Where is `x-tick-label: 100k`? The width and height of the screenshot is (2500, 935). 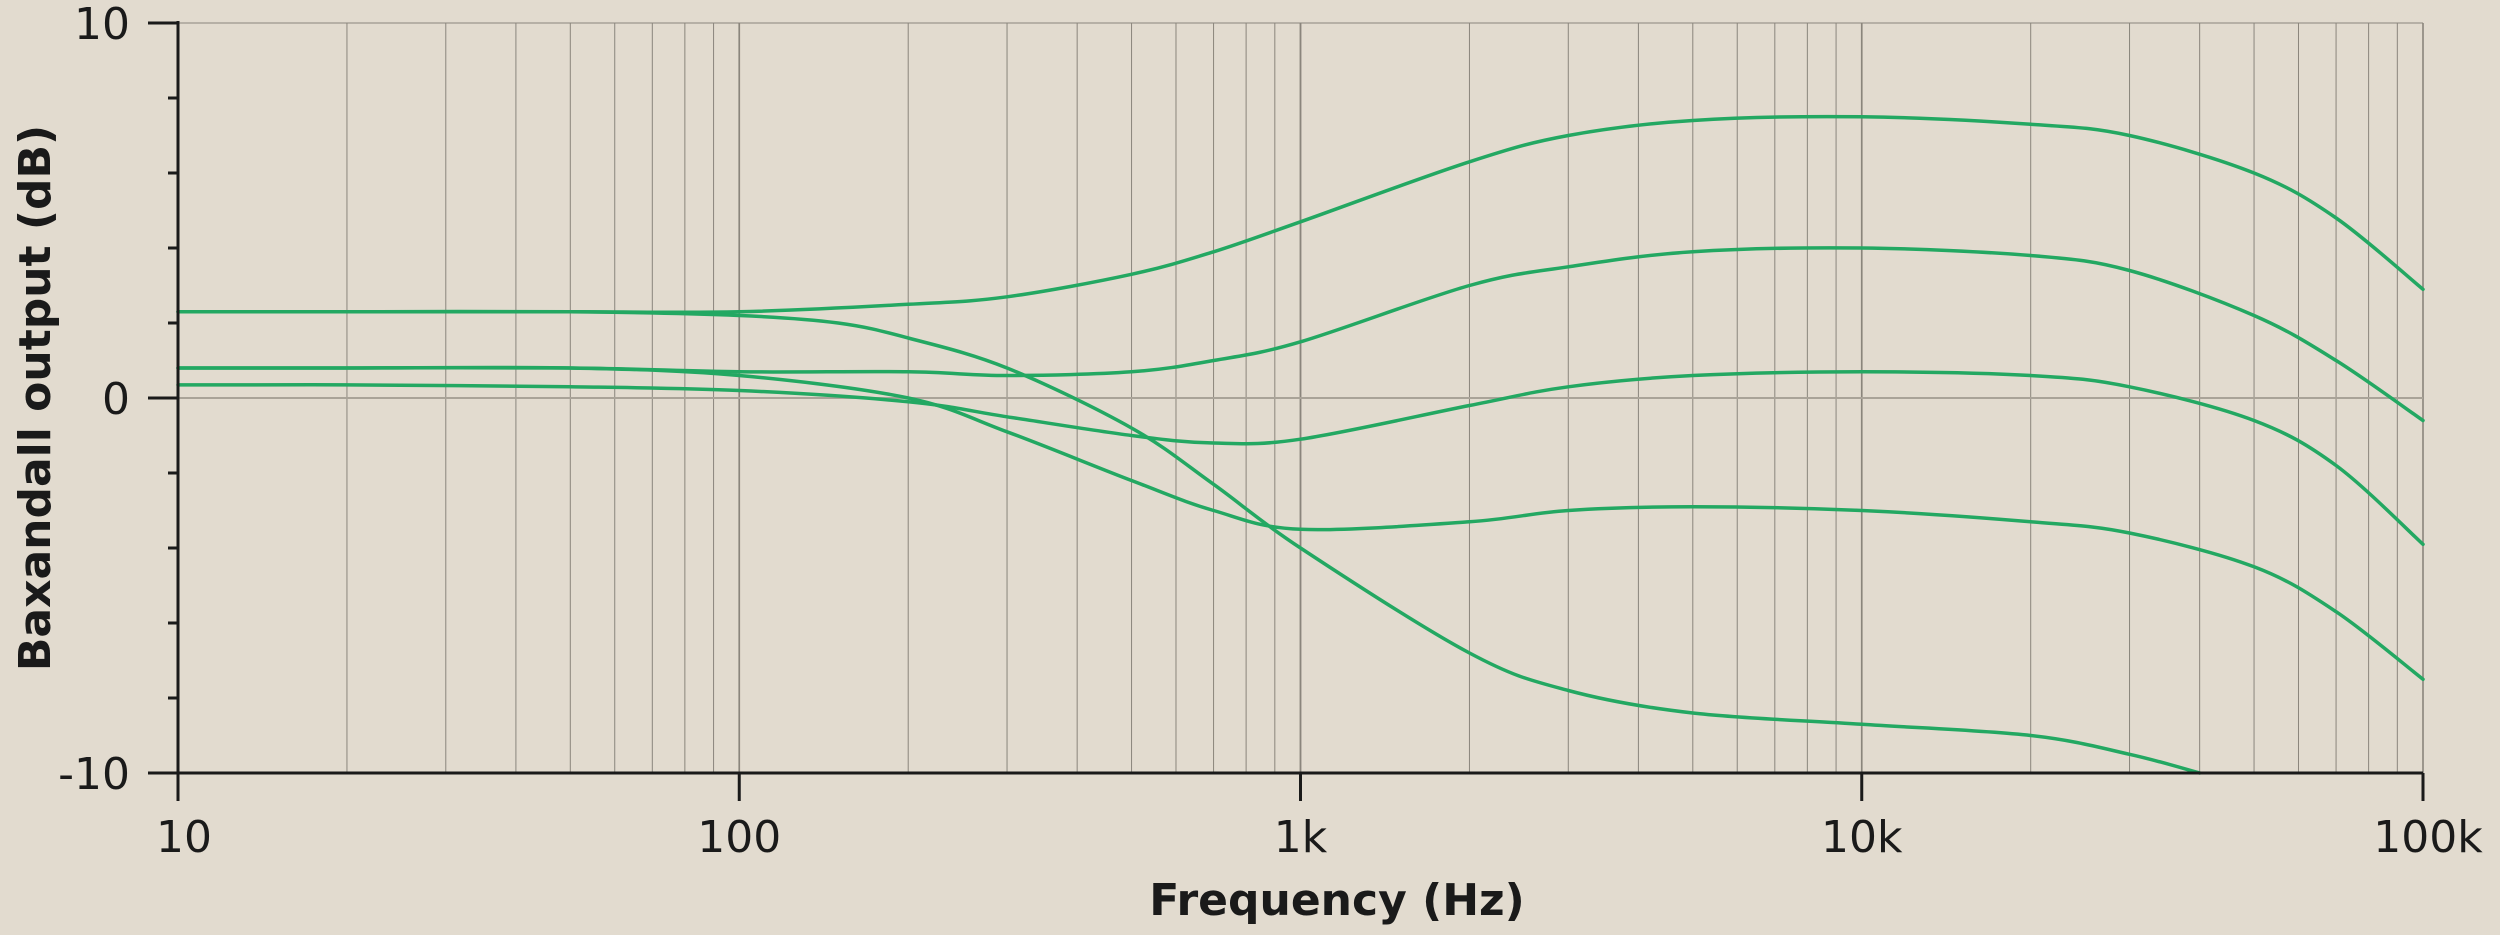 x-tick-label: 100k is located at coordinates (2428, 837).